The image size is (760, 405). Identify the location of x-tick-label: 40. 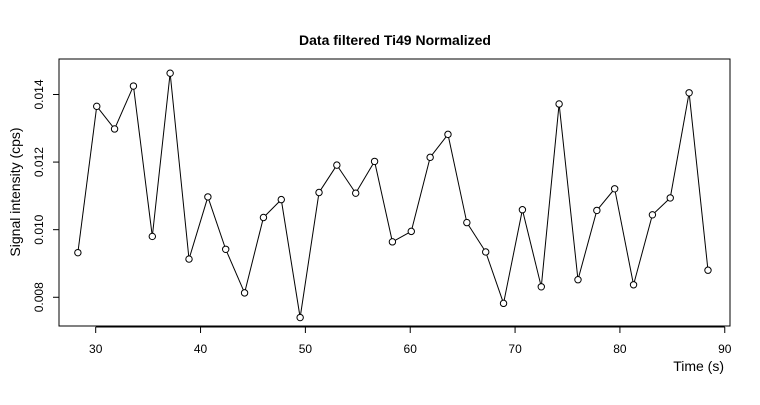
(201, 349).